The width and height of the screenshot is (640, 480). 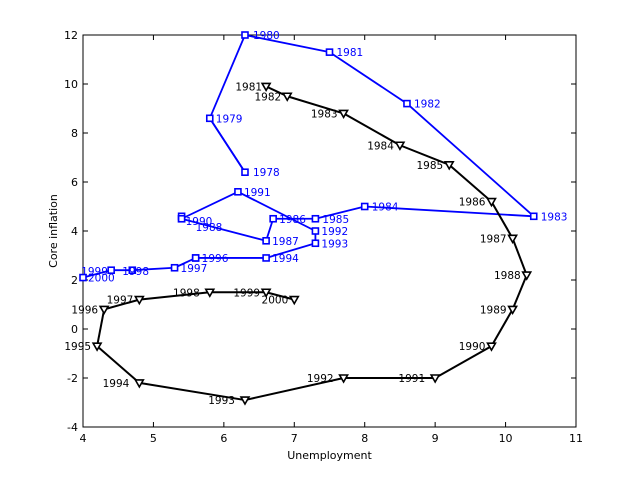 What do you see at coordinates (245, 172) in the screenshot?
I see `data-point-1978` at bounding box center [245, 172].